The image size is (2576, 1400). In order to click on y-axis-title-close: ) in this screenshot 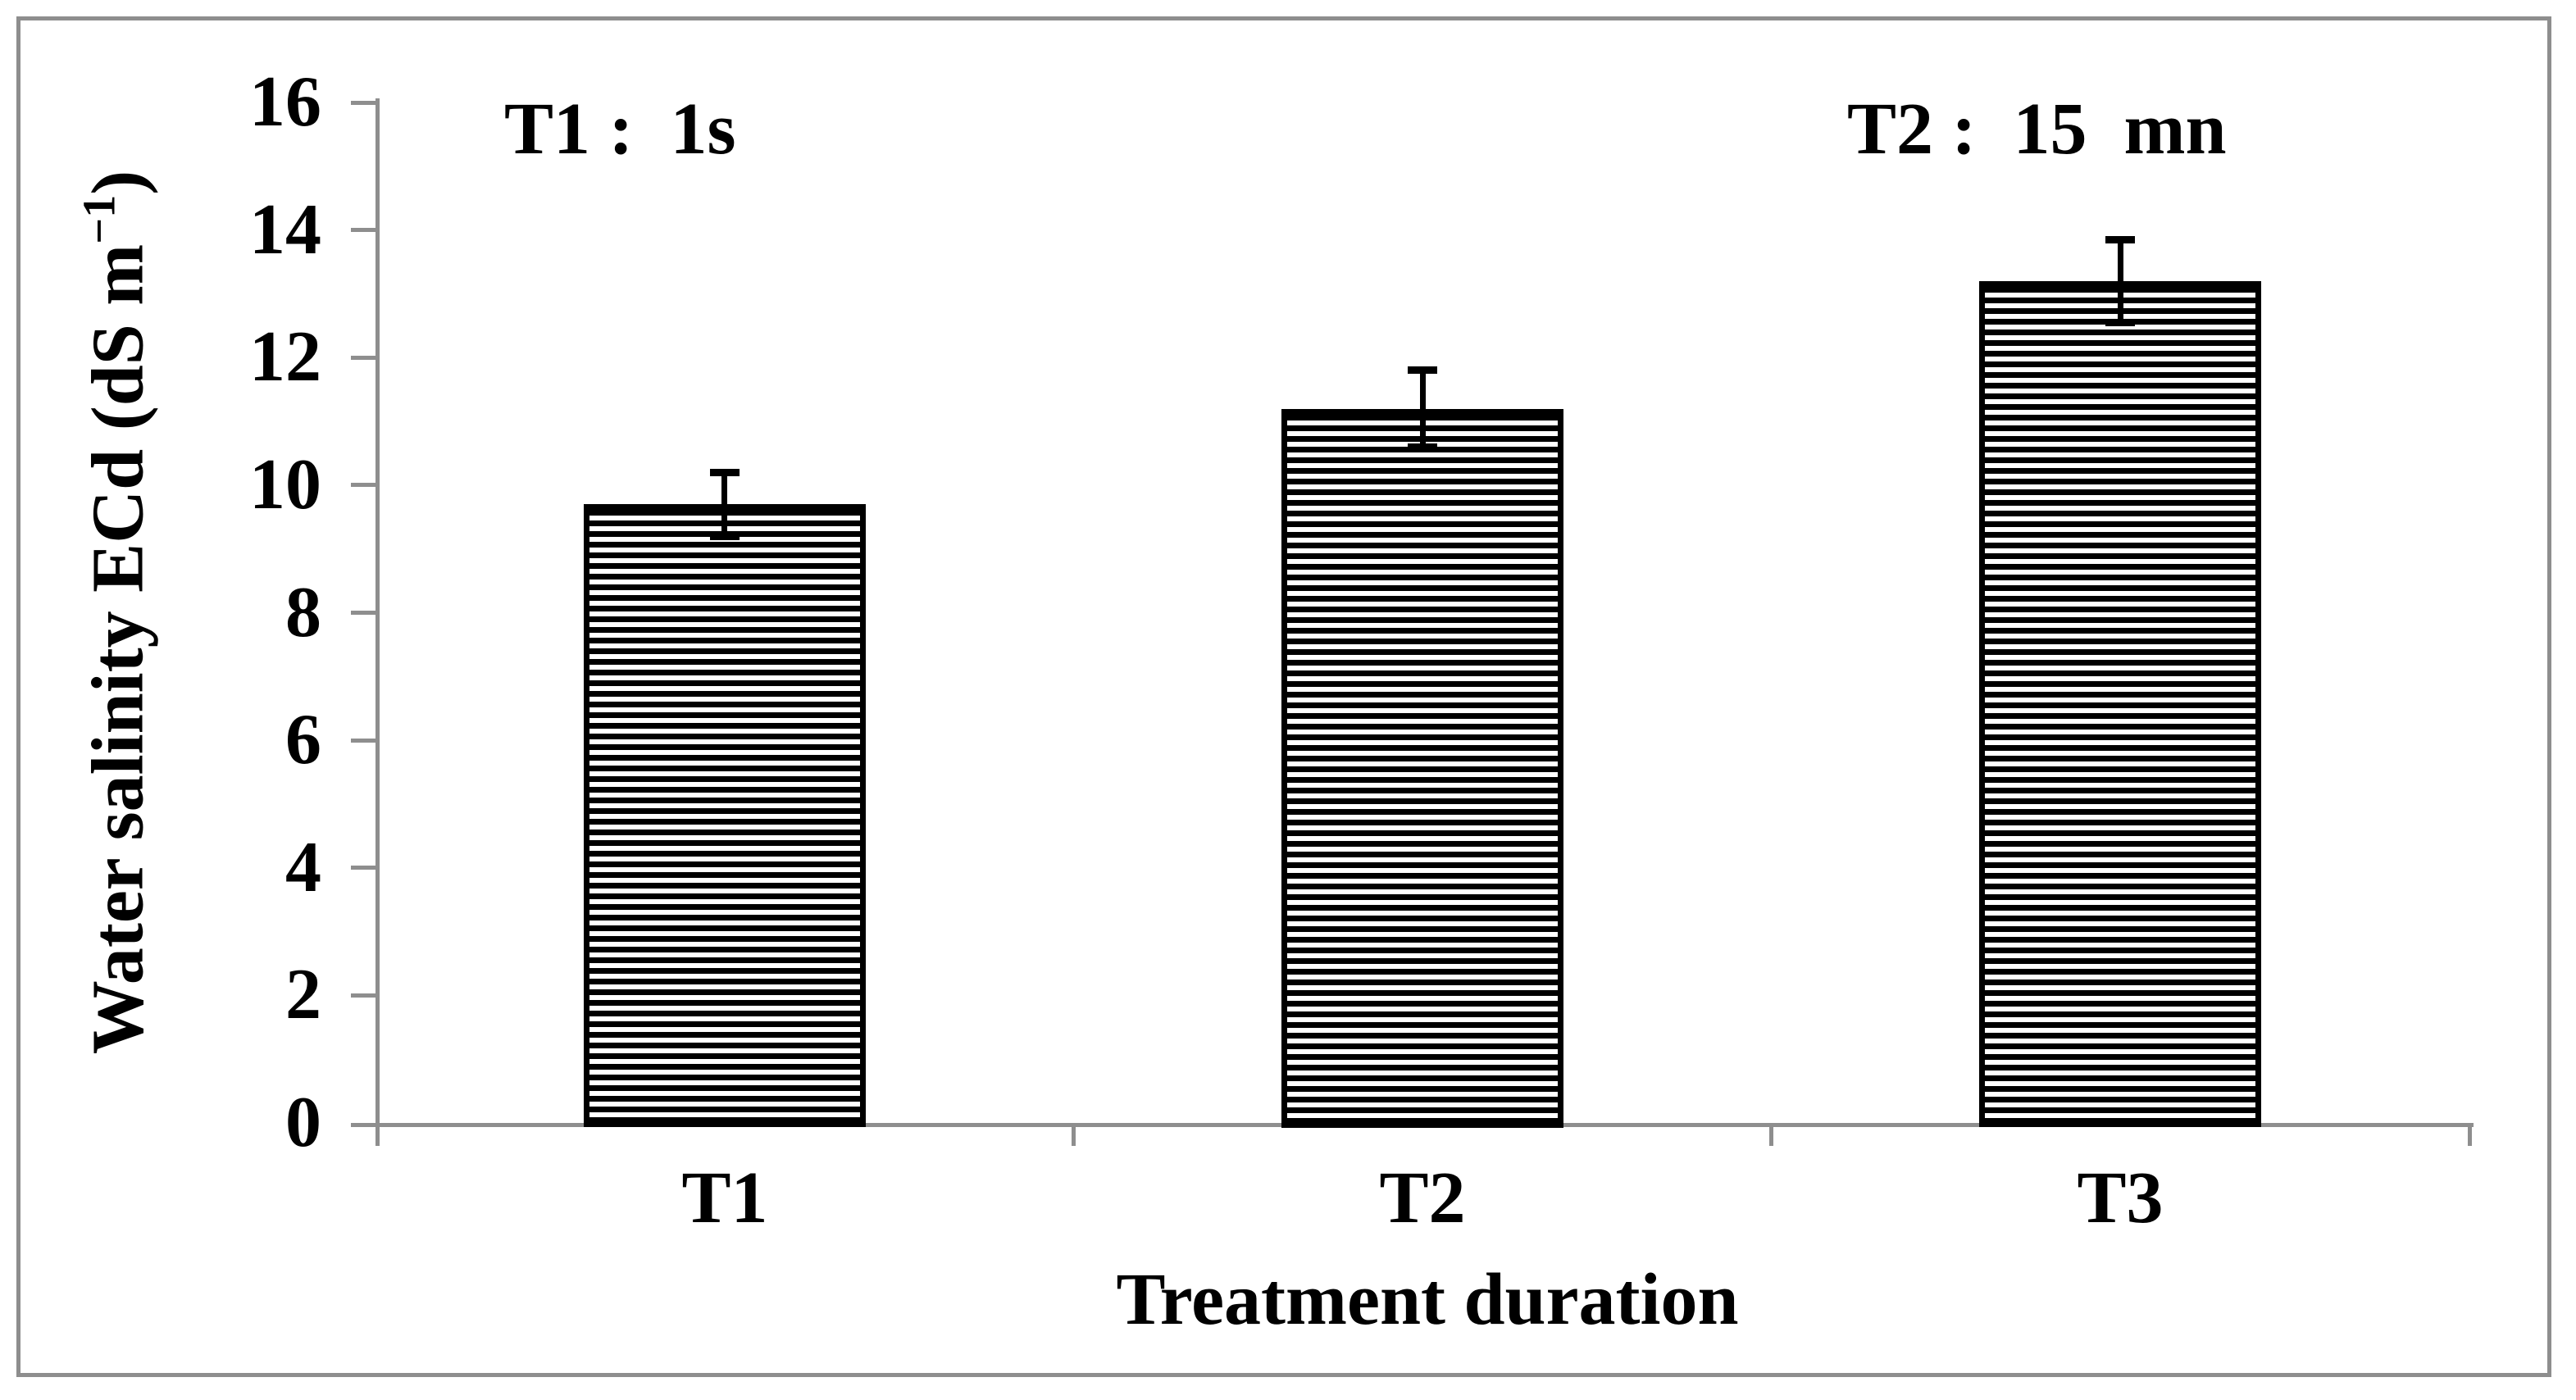, I will do `click(118, 182)`.